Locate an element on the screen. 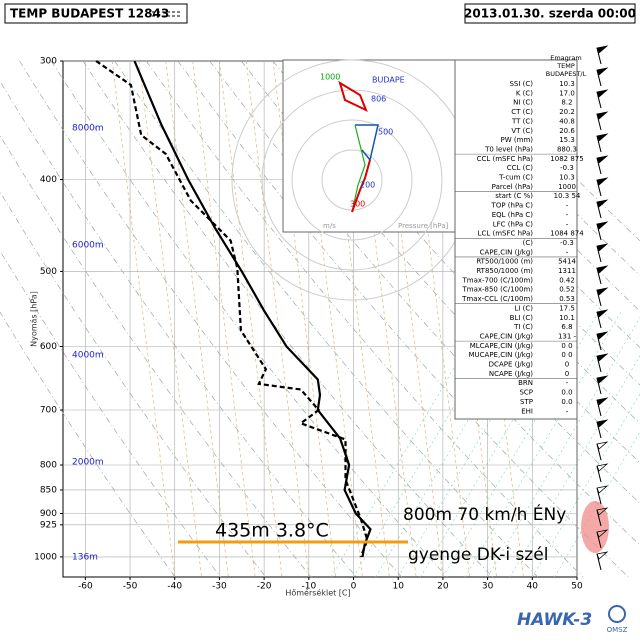  table-label: CAPE,CIN (J/kg) is located at coordinates (507, 336).